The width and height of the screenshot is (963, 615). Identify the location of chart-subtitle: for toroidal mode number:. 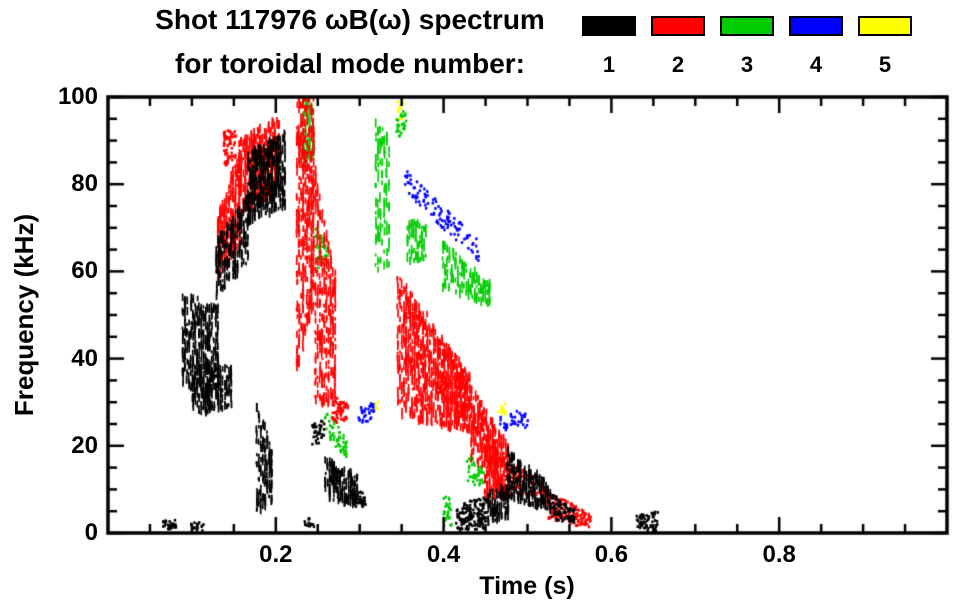
(350, 63).